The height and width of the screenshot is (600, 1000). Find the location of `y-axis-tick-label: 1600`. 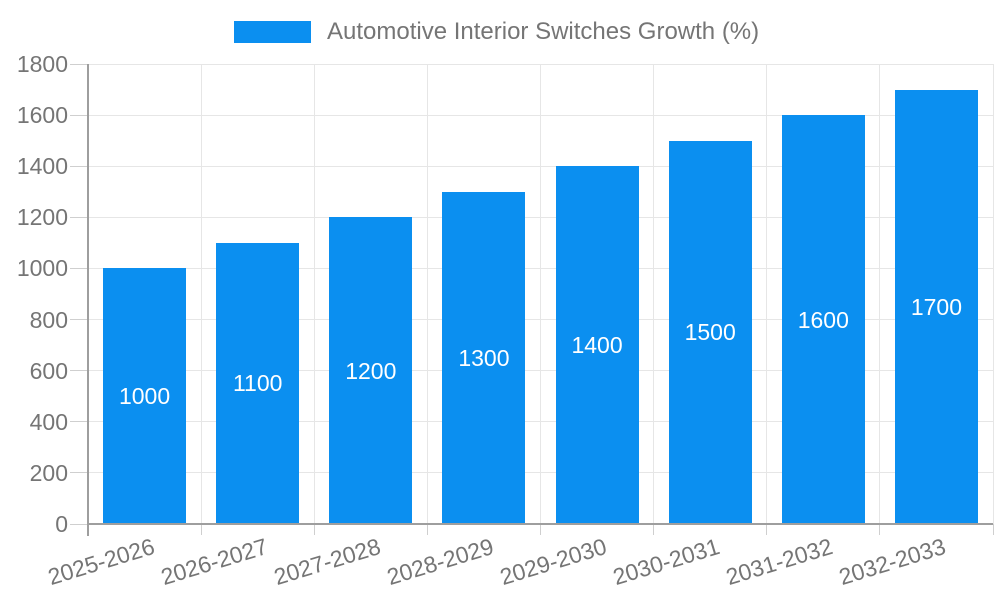

y-axis-tick-label: 1600 is located at coordinates (42, 115).